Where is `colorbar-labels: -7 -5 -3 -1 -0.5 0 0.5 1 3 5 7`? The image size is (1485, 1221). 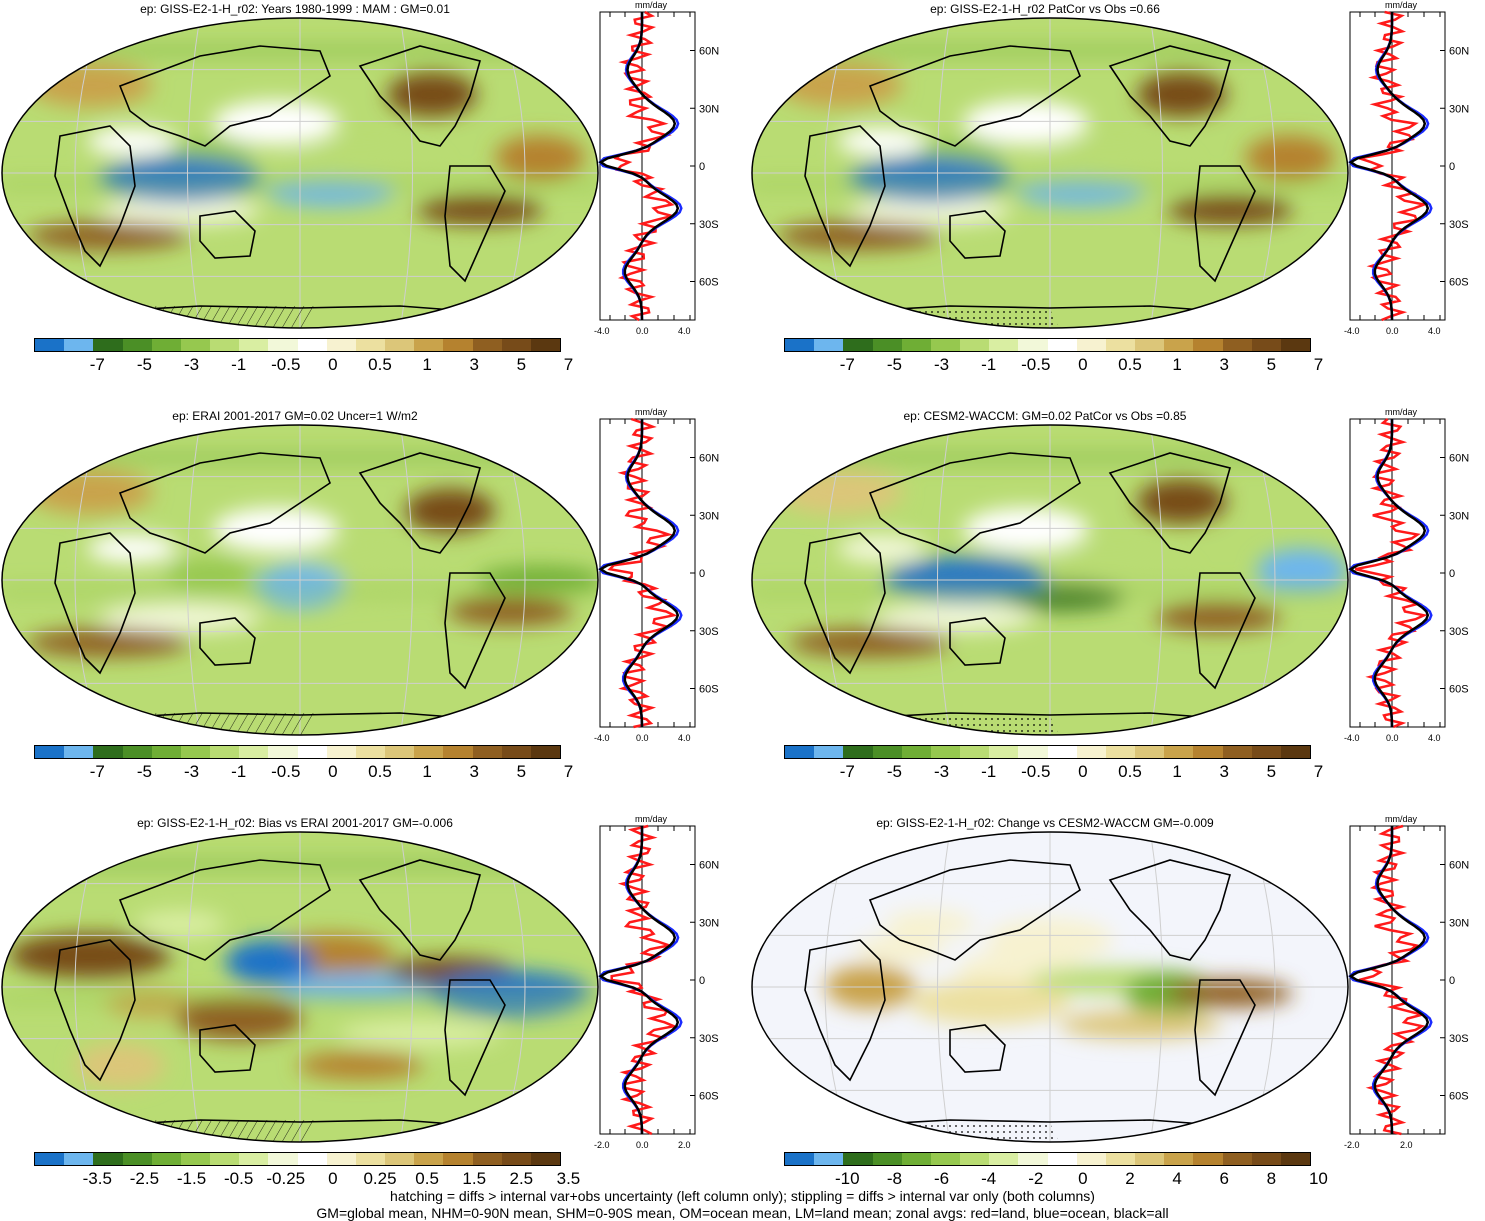
colorbar-labels: -7 -5 -3 -1 -0.5 0 0.5 1 3 5 7 is located at coordinates (1053, 772).